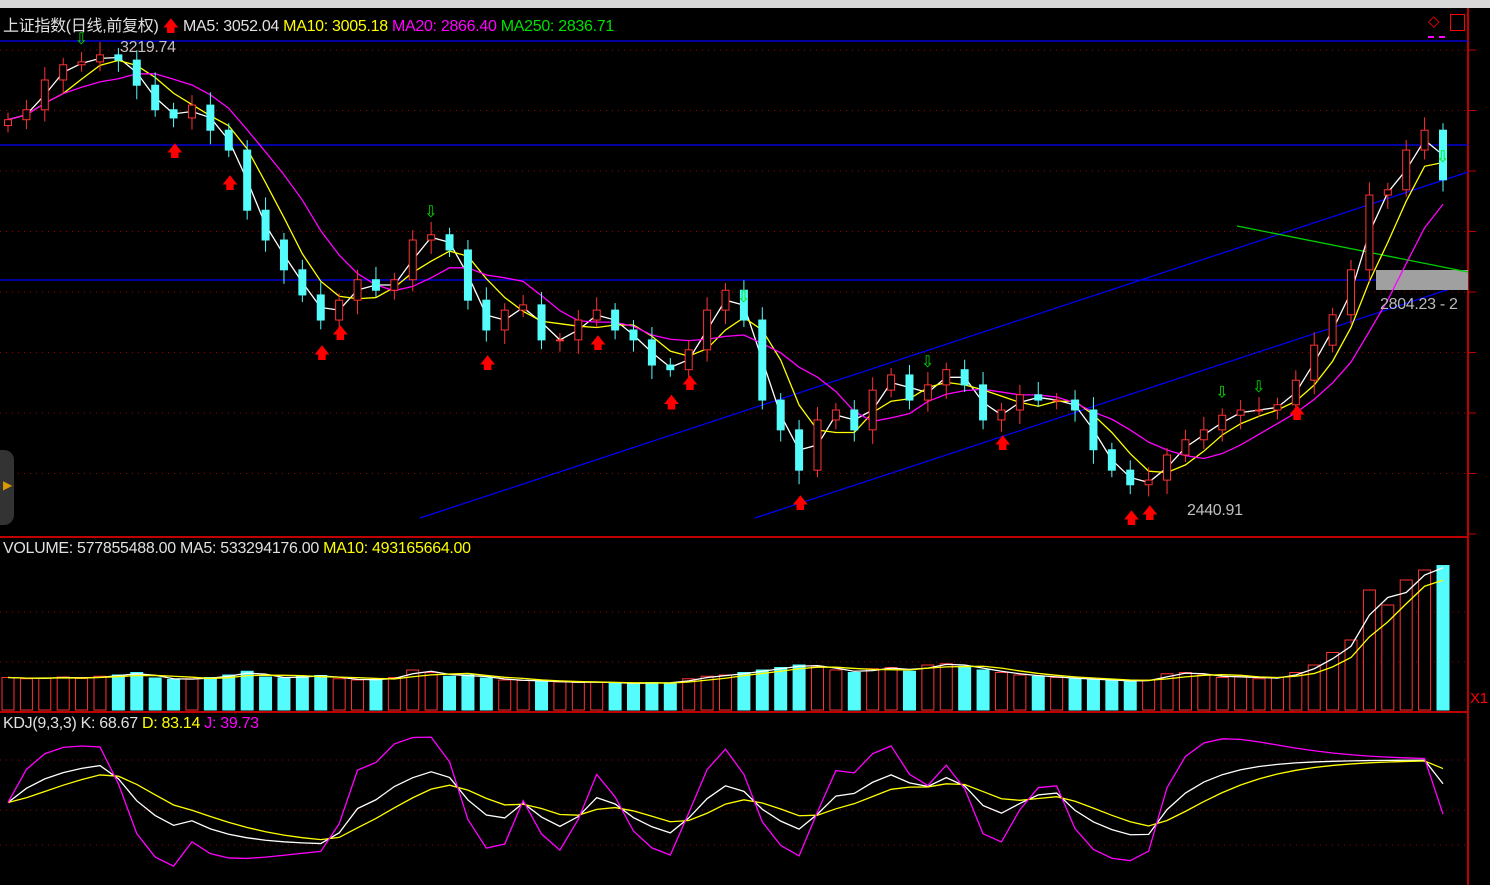 Image resolution: width=1490 pixels, height=885 pixels. I want to click on trend-line, so click(1111, 400).